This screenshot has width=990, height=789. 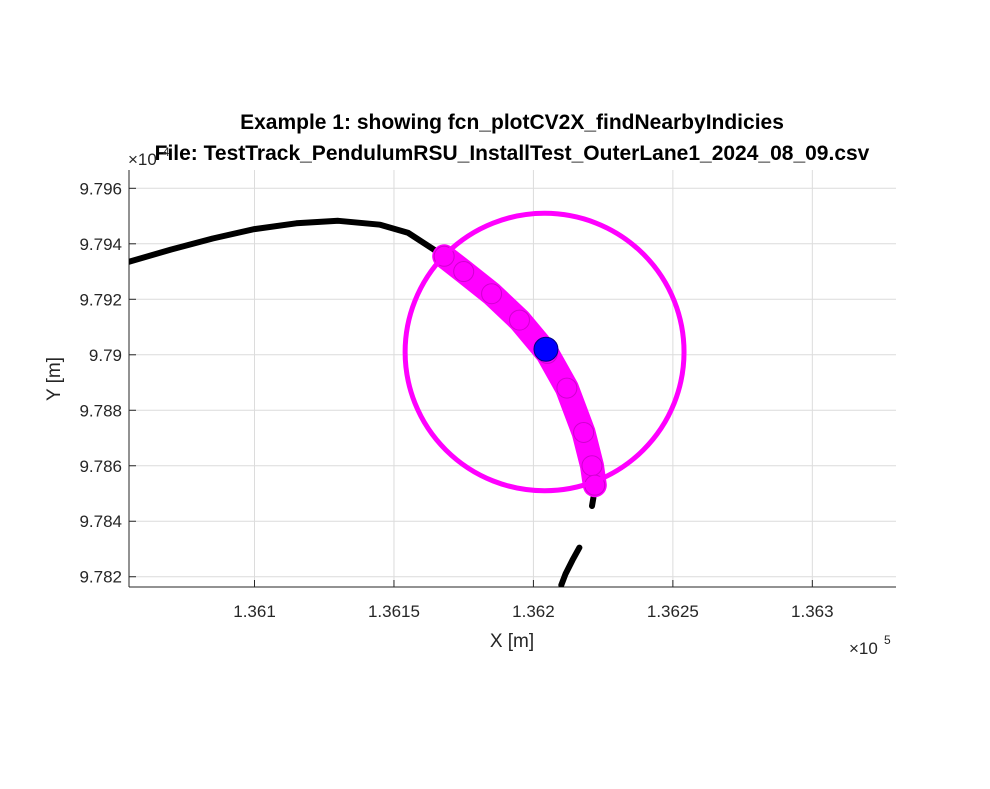 I want to click on y-exponent-power: 4, so click(x=166, y=152).